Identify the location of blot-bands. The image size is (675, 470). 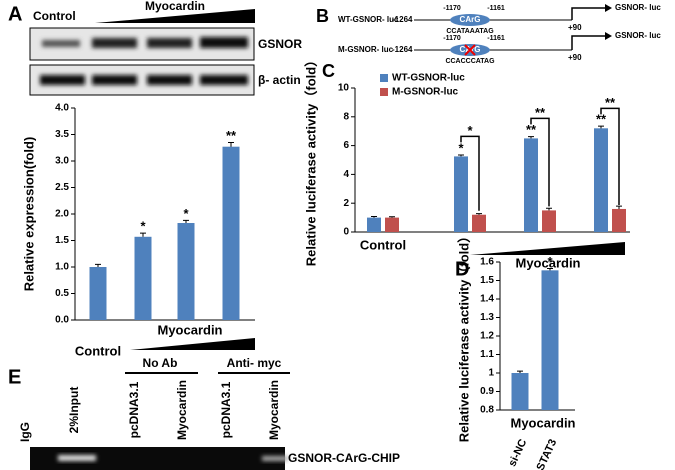
(145, 42).